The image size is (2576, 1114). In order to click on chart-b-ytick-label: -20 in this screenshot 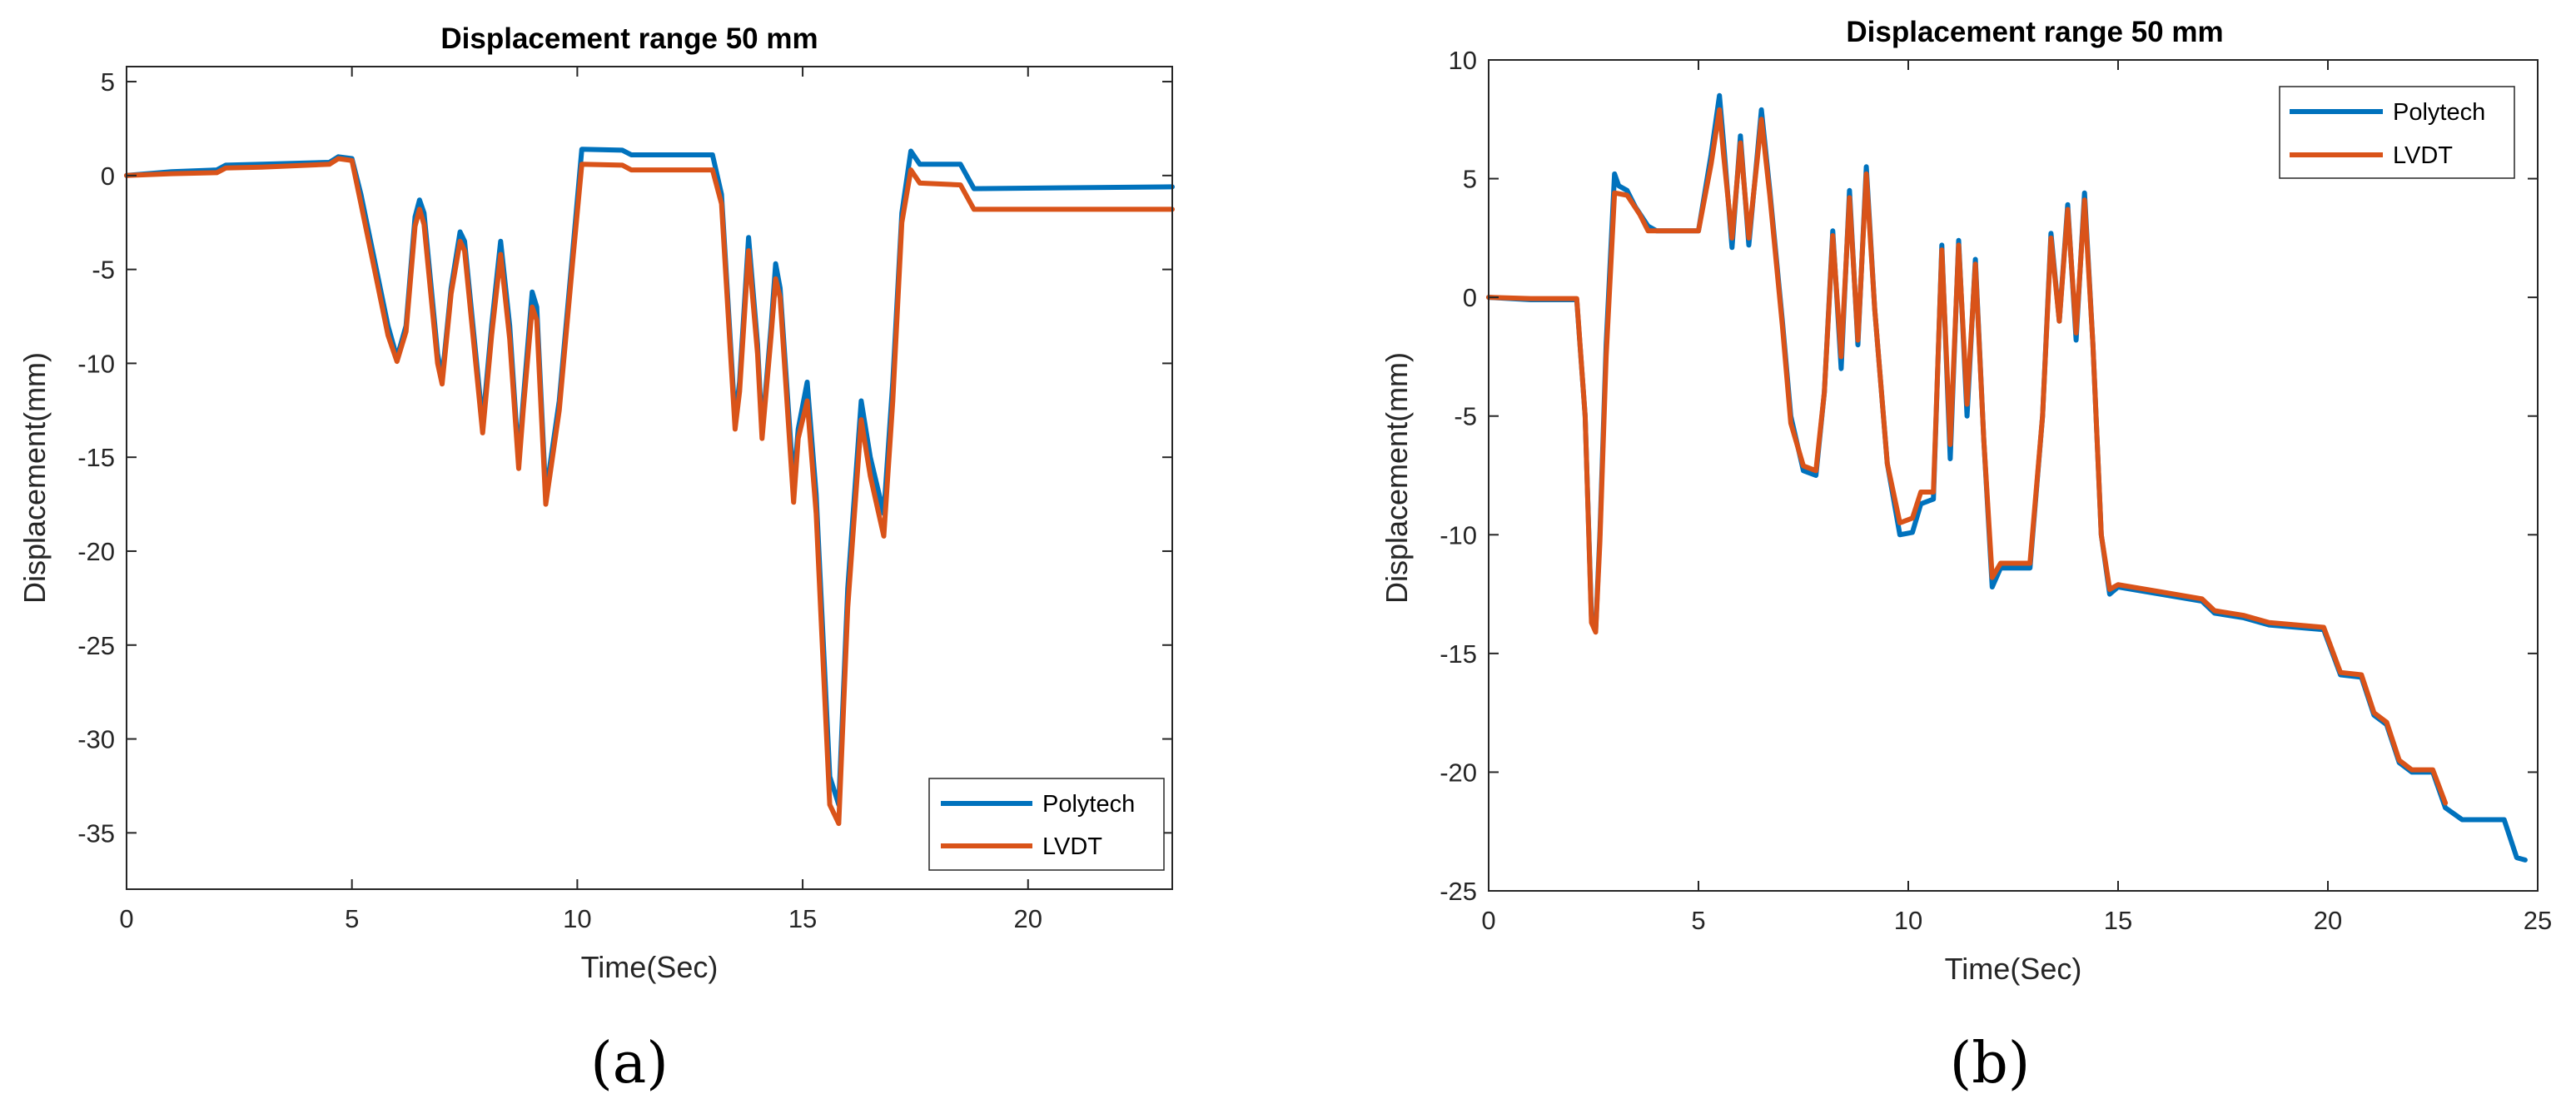, I will do `click(1458, 772)`.